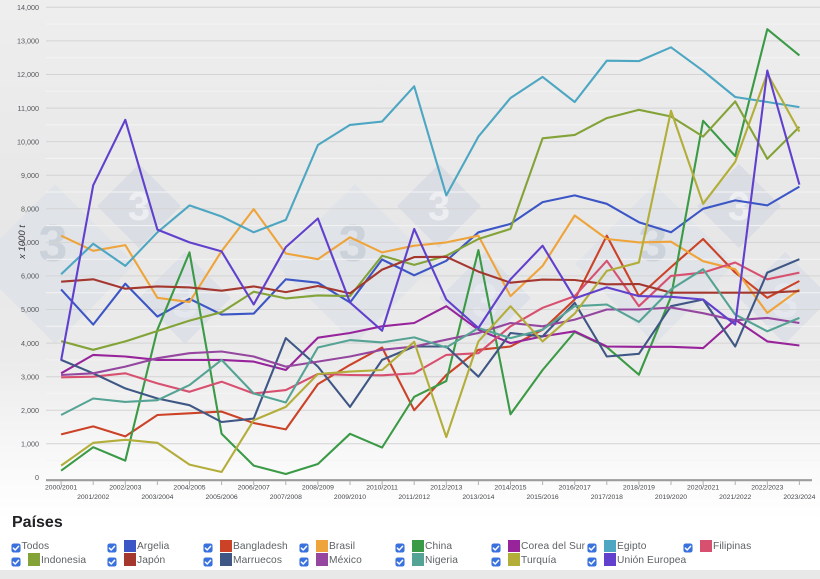 The width and height of the screenshot is (820, 579). What do you see at coordinates (639, 488) in the screenshot?
I see `svg-text: 2018/2019` at bounding box center [639, 488].